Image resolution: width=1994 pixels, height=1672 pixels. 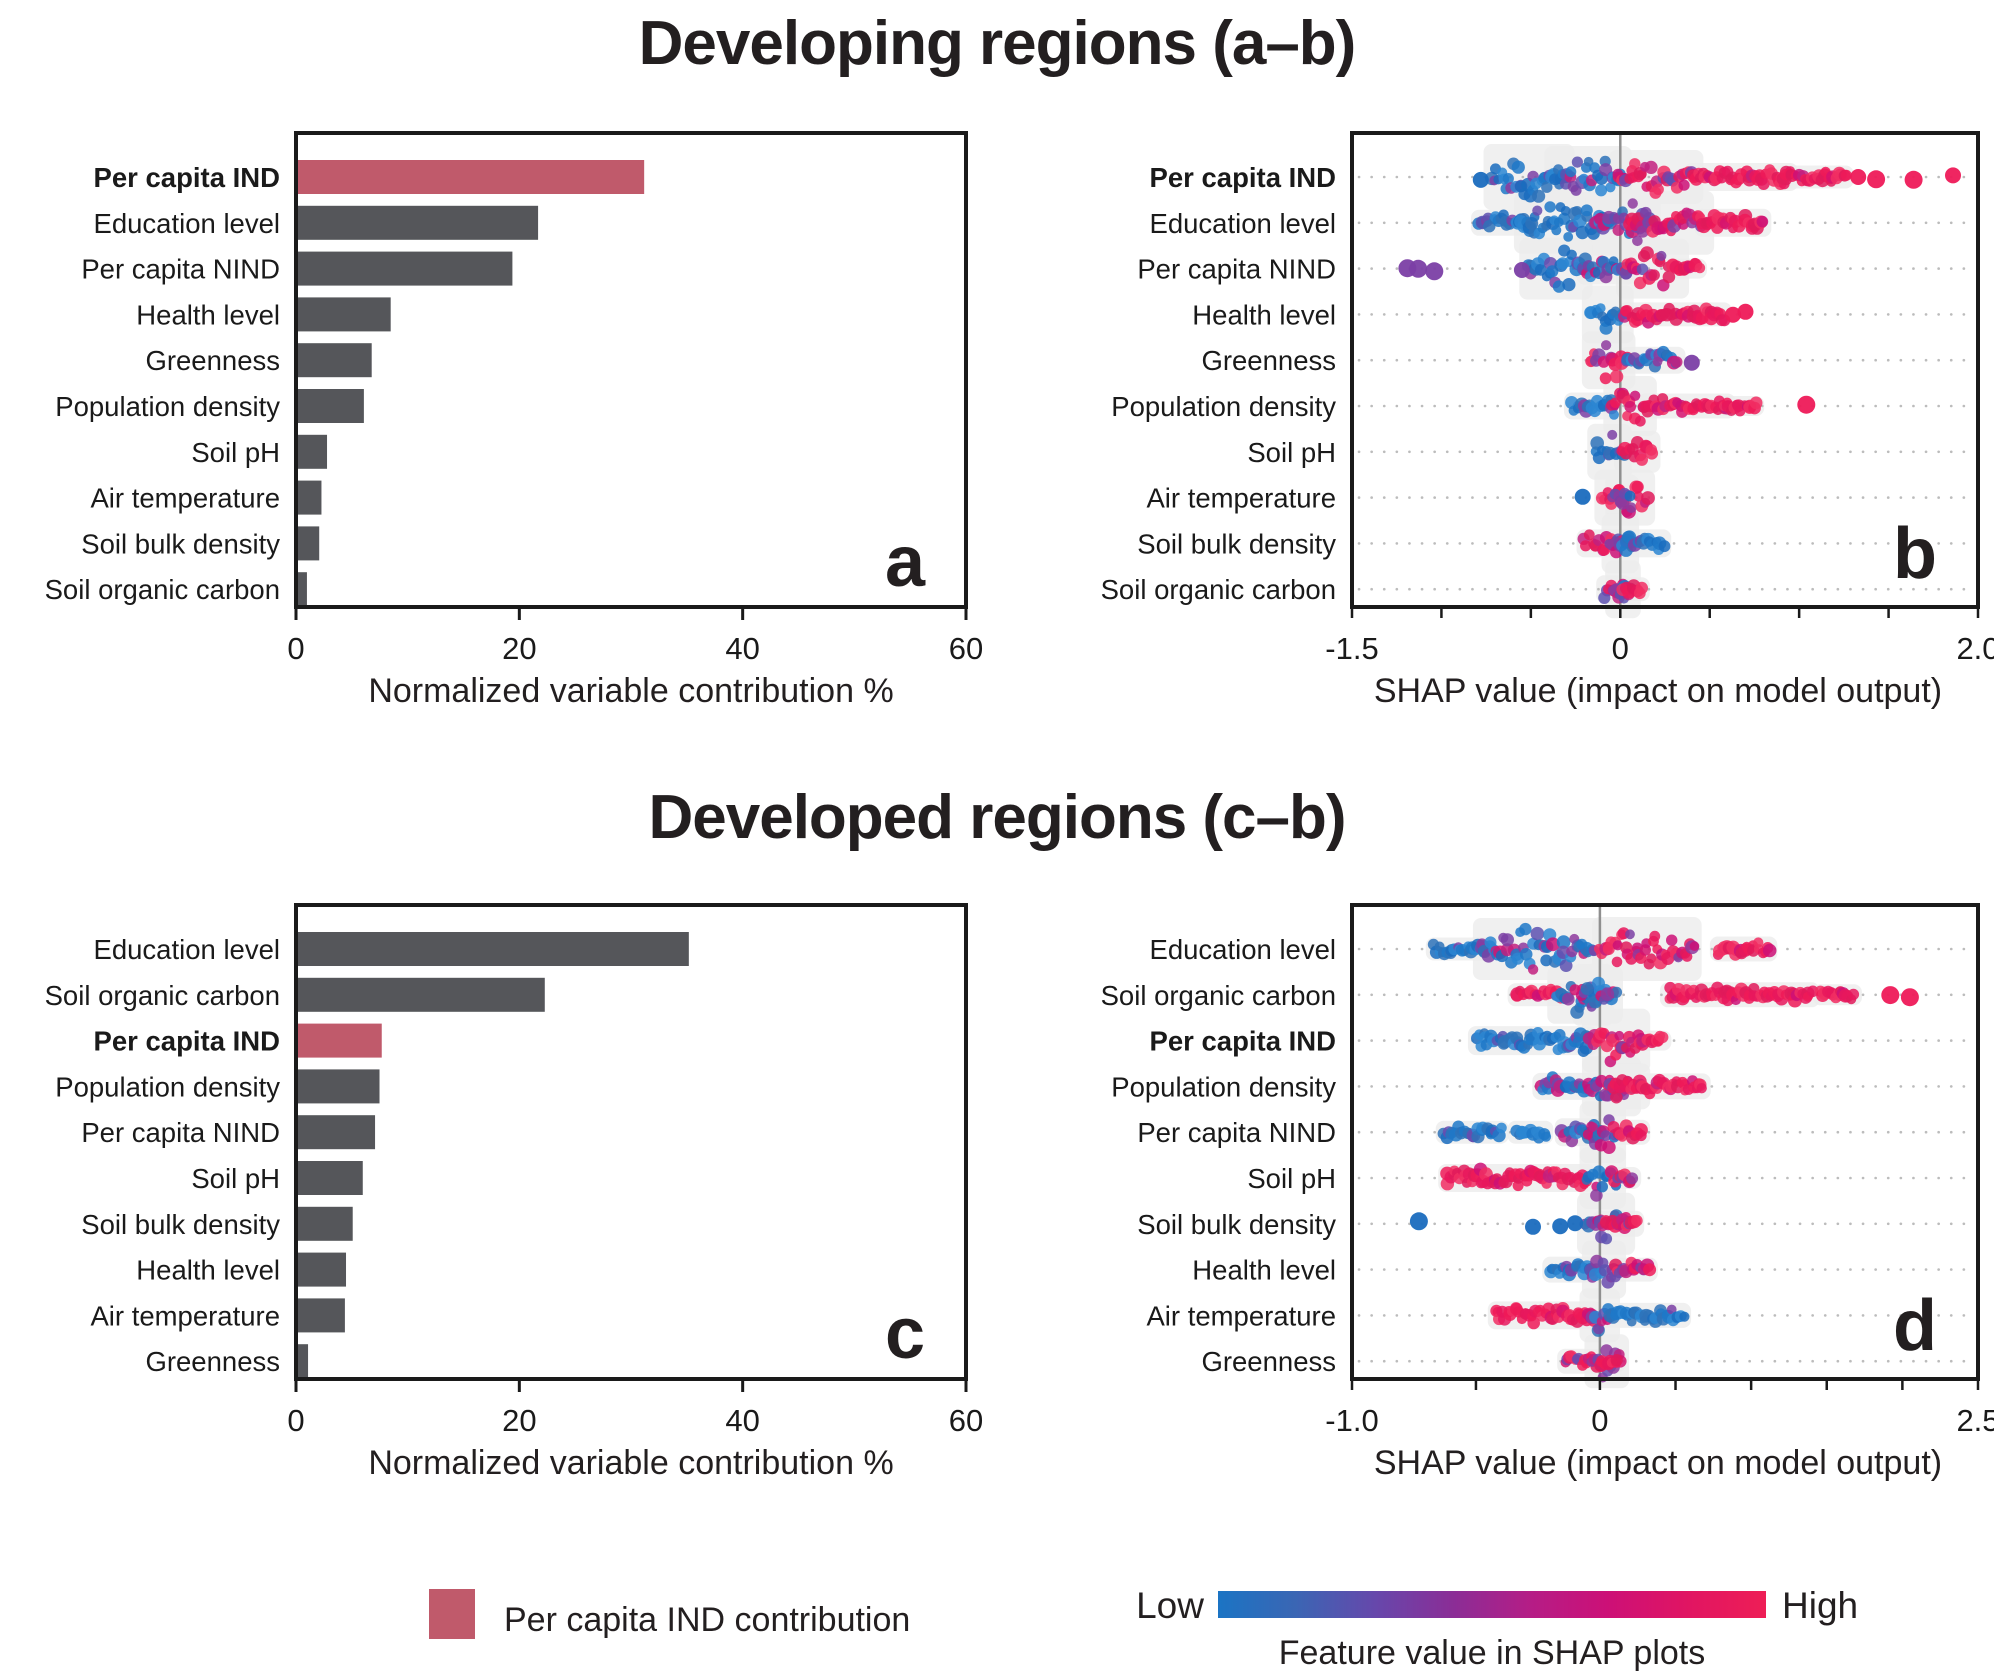 What do you see at coordinates (1268, 1361) in the screenshot?
I see `row-label: Greenness` at bounding box center [1268, 1361].